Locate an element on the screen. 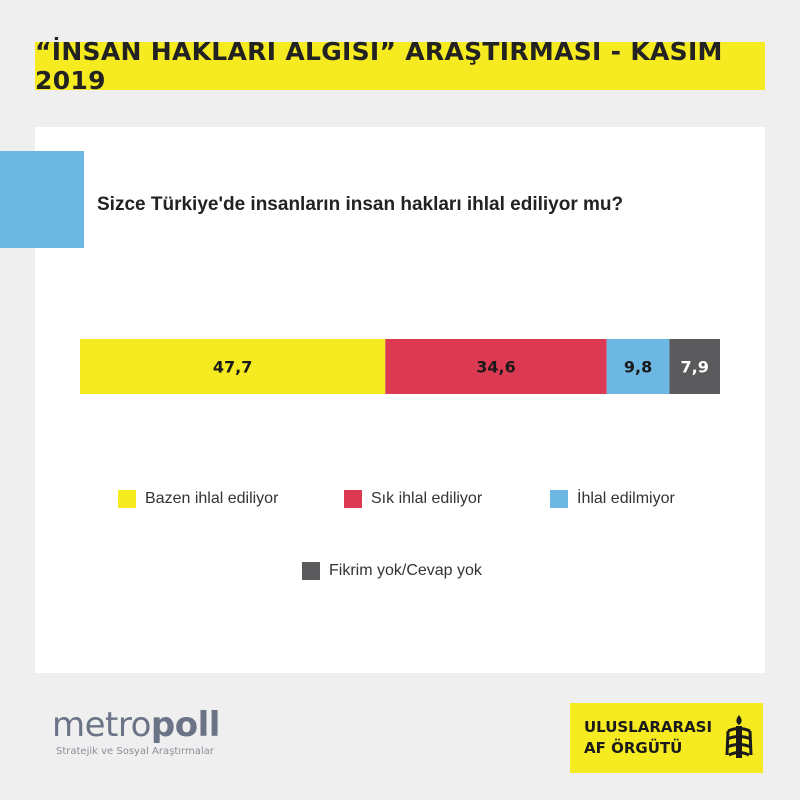 This screenshot has height=800, width=800. amnesty-logo: ULUSLARARASI AF ÖRGÜTÜ is located at coordinates (666, 738).